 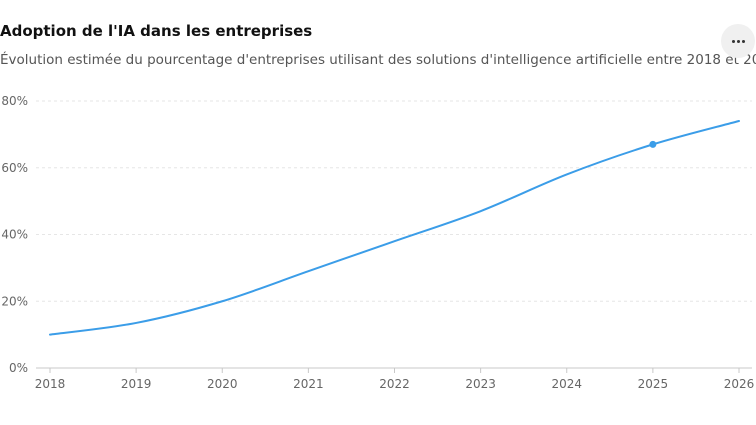 What do you see at coordinates (222, 384) in the screenshot?
I see `x-tick-label: 2020` at bounding box center [222, 384].